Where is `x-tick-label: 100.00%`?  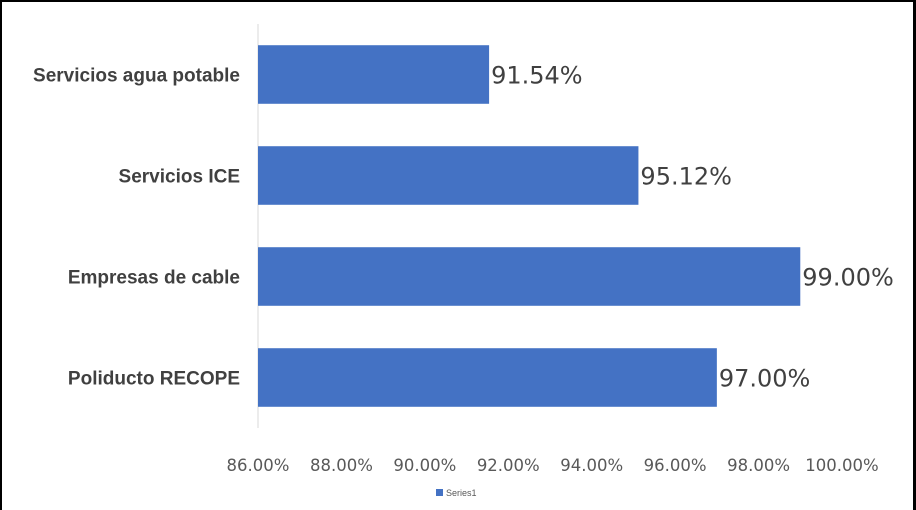
x-tick-label: 100.00% is located at coordinates (841, 465).